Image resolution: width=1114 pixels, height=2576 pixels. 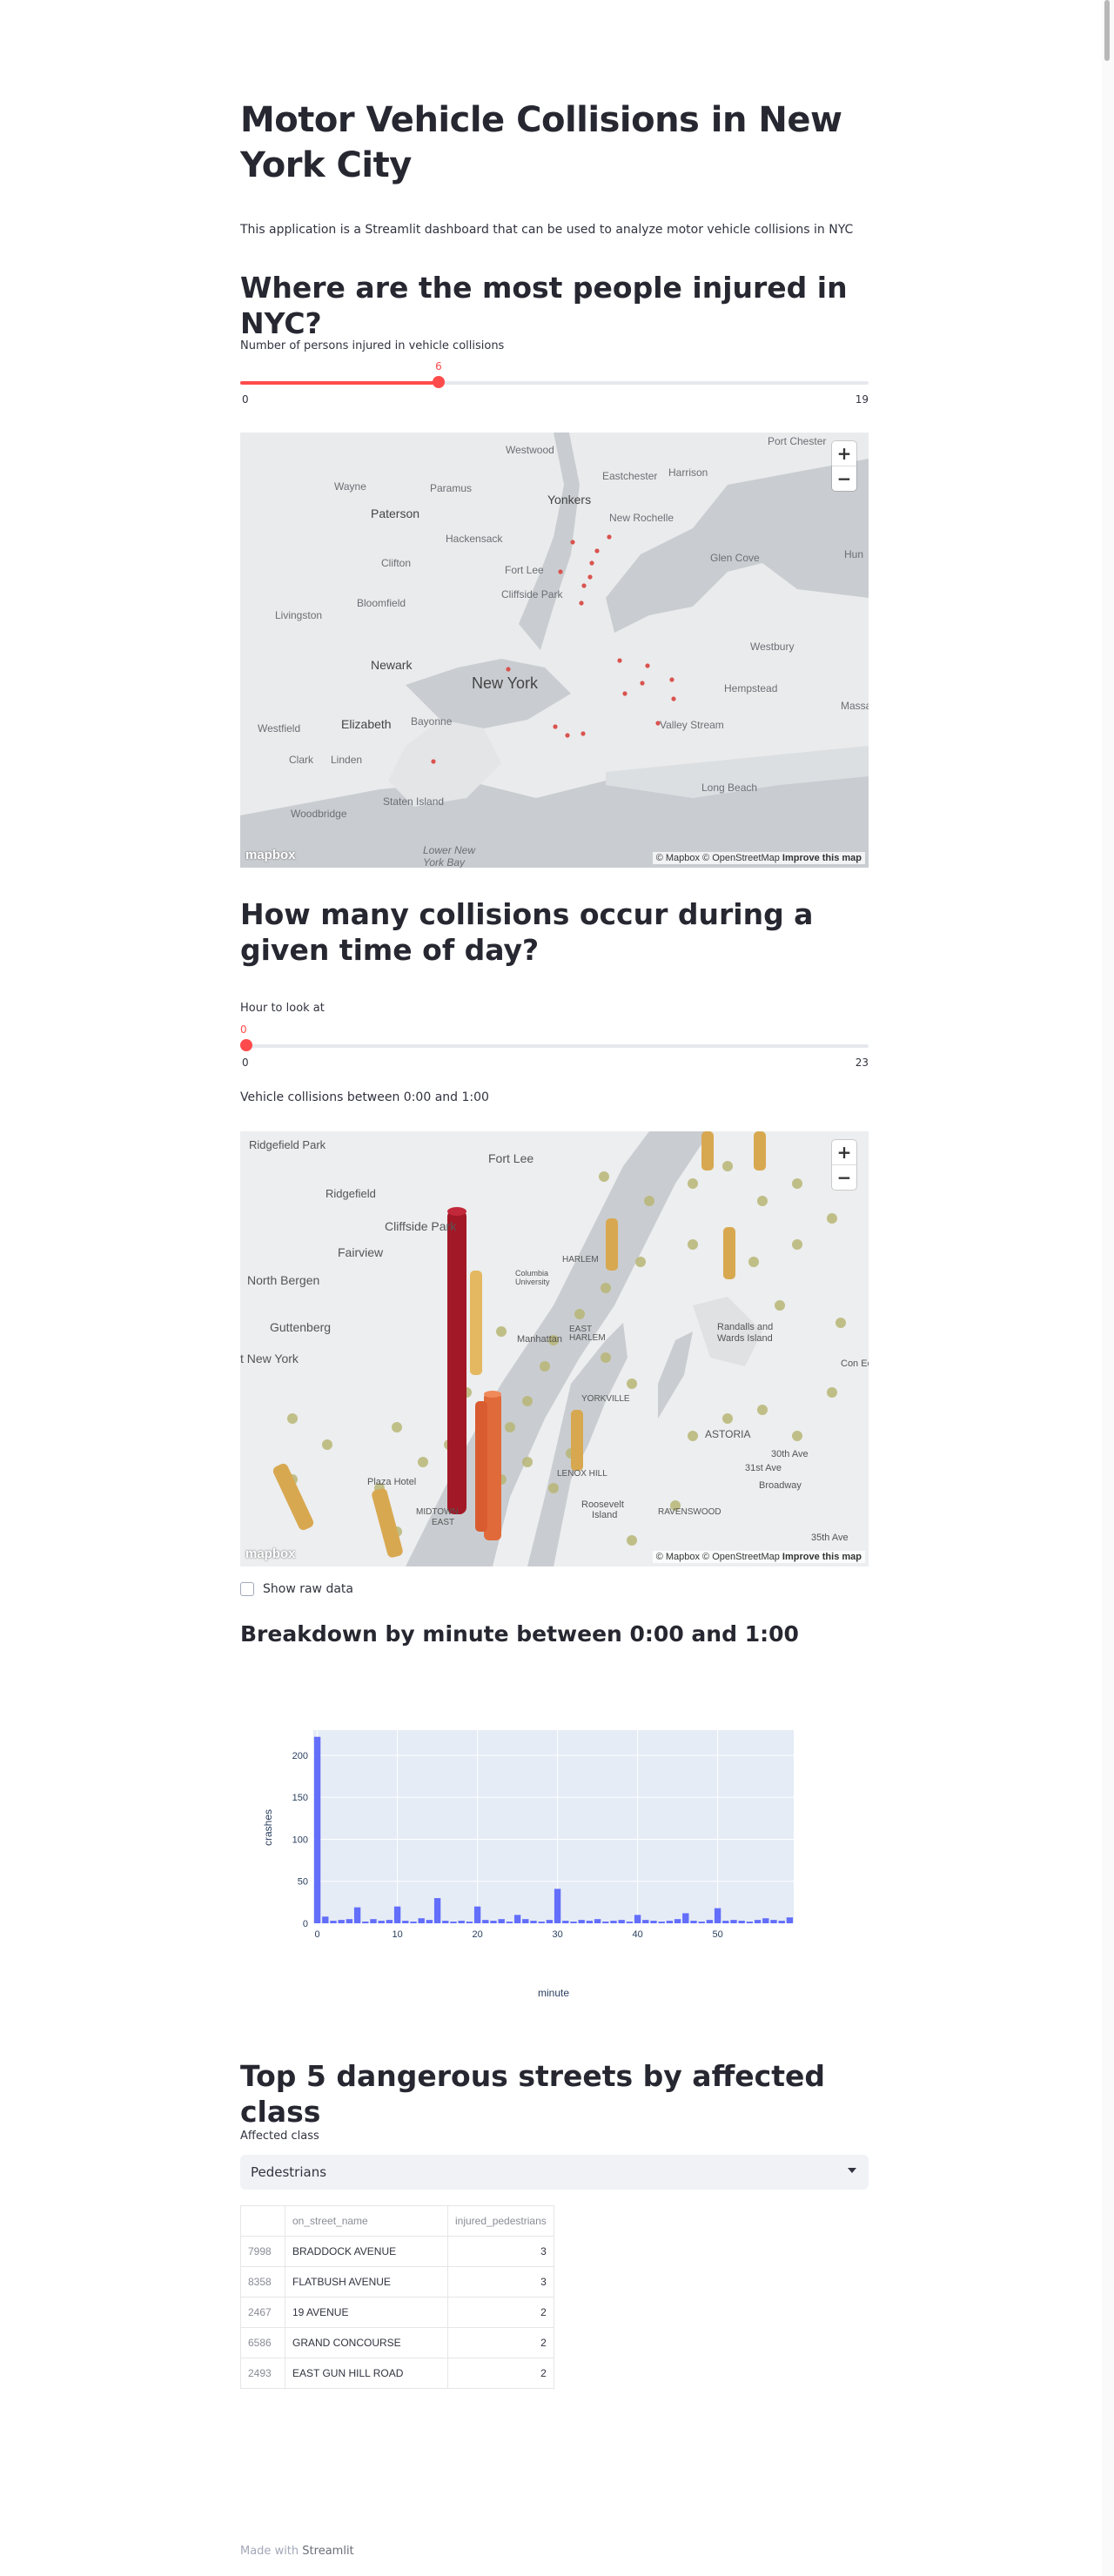 I want to click on page-scrollbar, so click(x=1108, y=1288).